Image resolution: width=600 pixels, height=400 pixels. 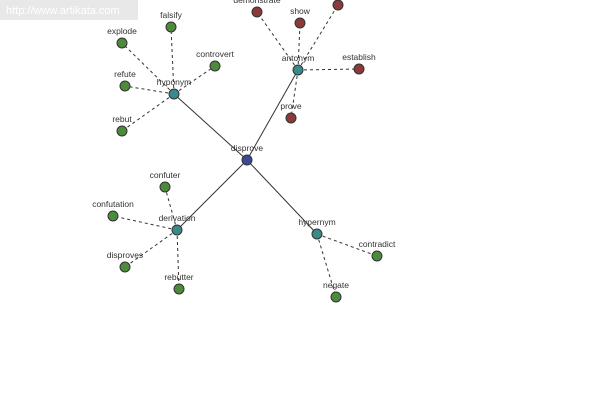 What do you see at coordinates (336, 285) in the screenshot?
I see `node-label: negate` at bounding box center [336, 285].